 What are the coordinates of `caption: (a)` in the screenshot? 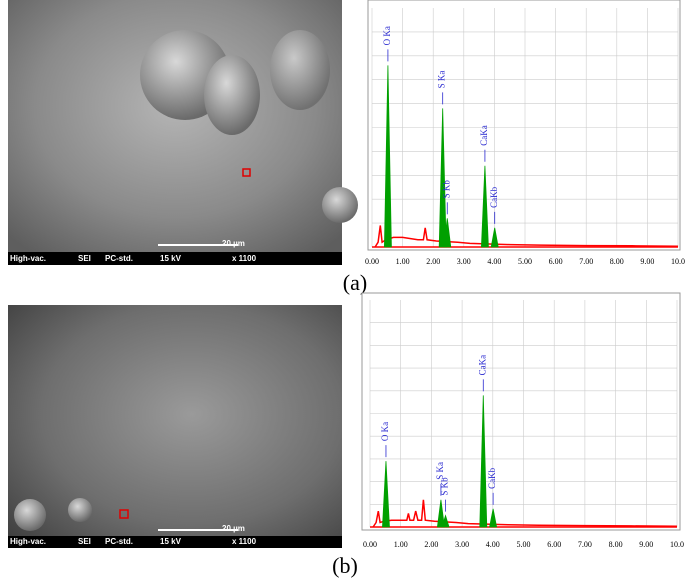 It's located at (355, 282).